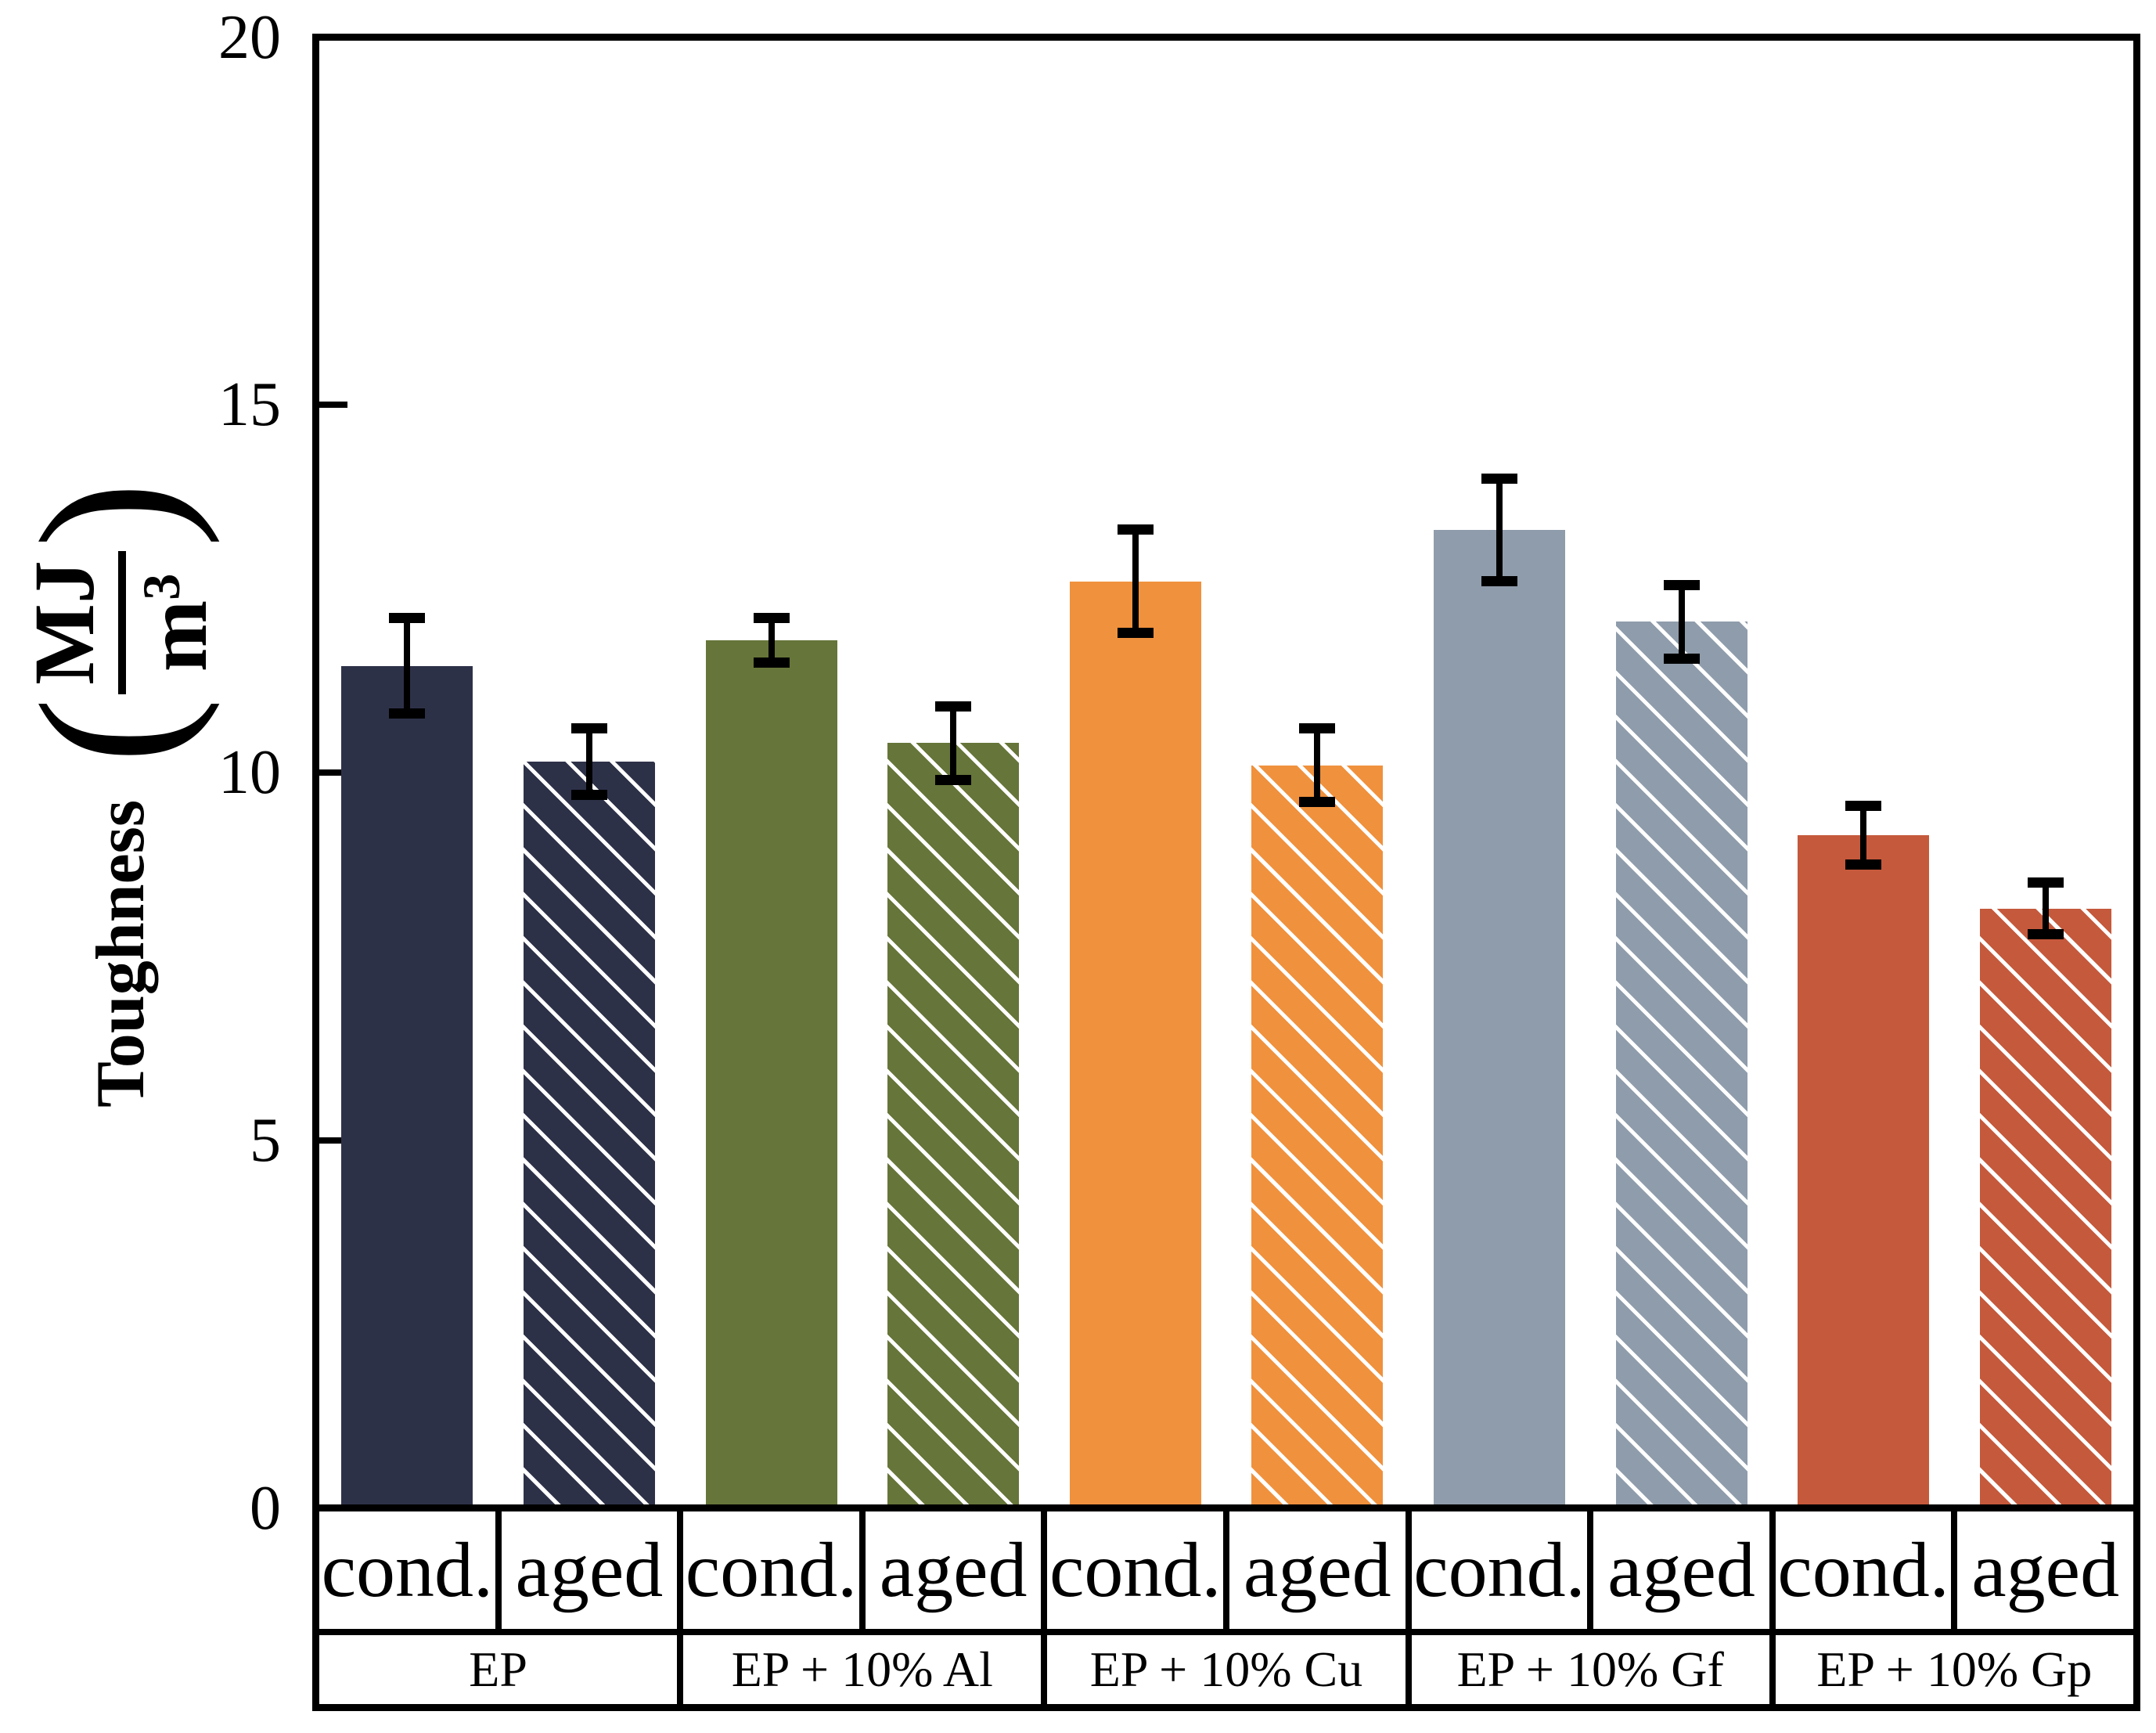 The height and width of the screenshot is (1733, 2156). I want to click on group-cell: EP + 10% Gf, so click(1590, 1670).